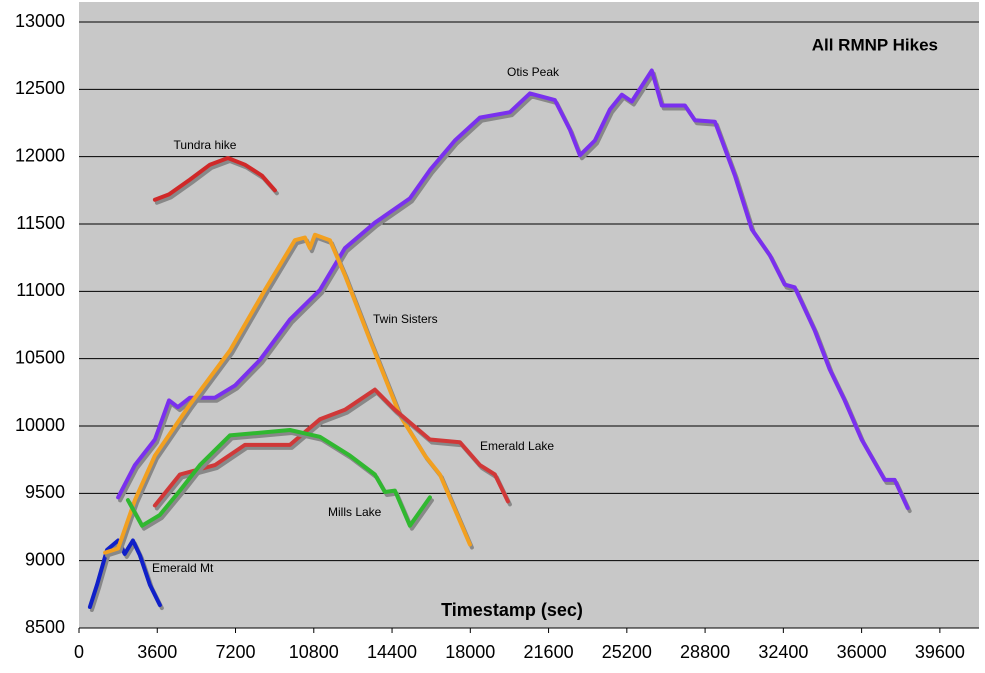 This screenshot has width=985, height=673. What do you see at coordinates (40, 425) in the screenshot?
I see `y-tick-label: 10000` at bounding box center [40, 425].